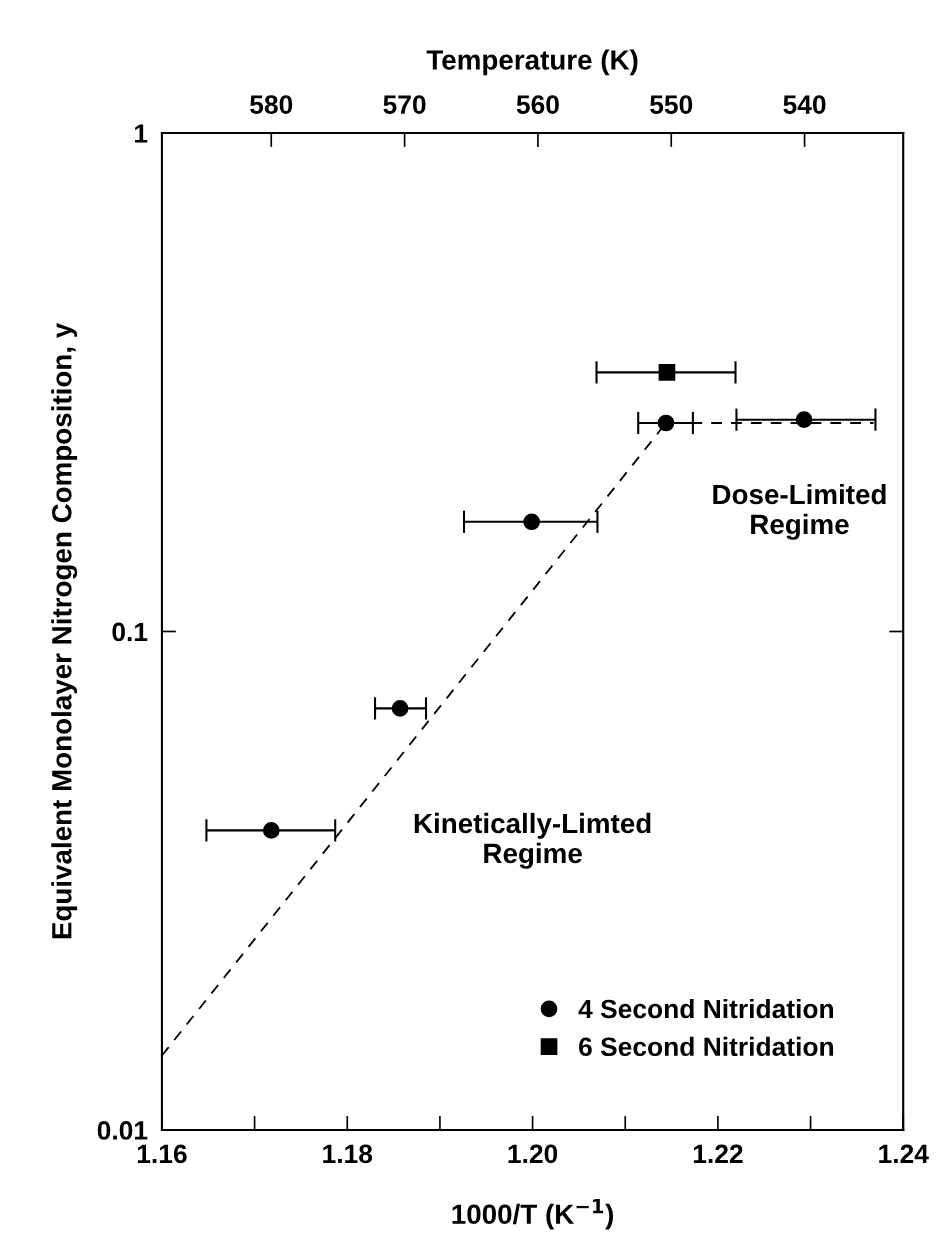 Image resolution: width=936 pixels, height=1248 pixels. What do you see at coordinates (532, 62) in the screenshot?
I see `x2-axis-title: Temperature (K)` at bounding box center [532, 62].